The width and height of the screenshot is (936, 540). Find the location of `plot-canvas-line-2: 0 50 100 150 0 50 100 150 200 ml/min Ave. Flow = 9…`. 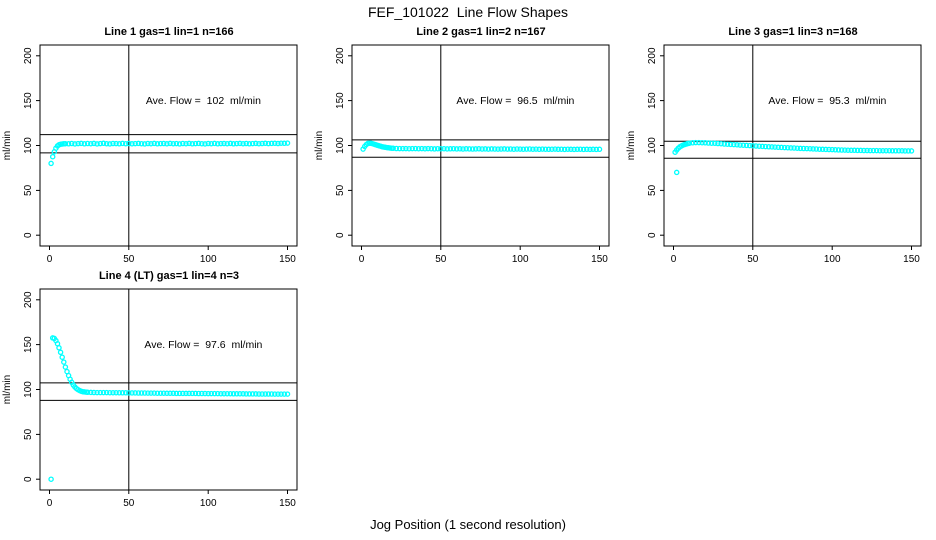

plot-canvas-line-2: 0 50 100 150 0 50 100 150 200 ml/min Ave. Flow = 9… is located at coordinates (462, 154).